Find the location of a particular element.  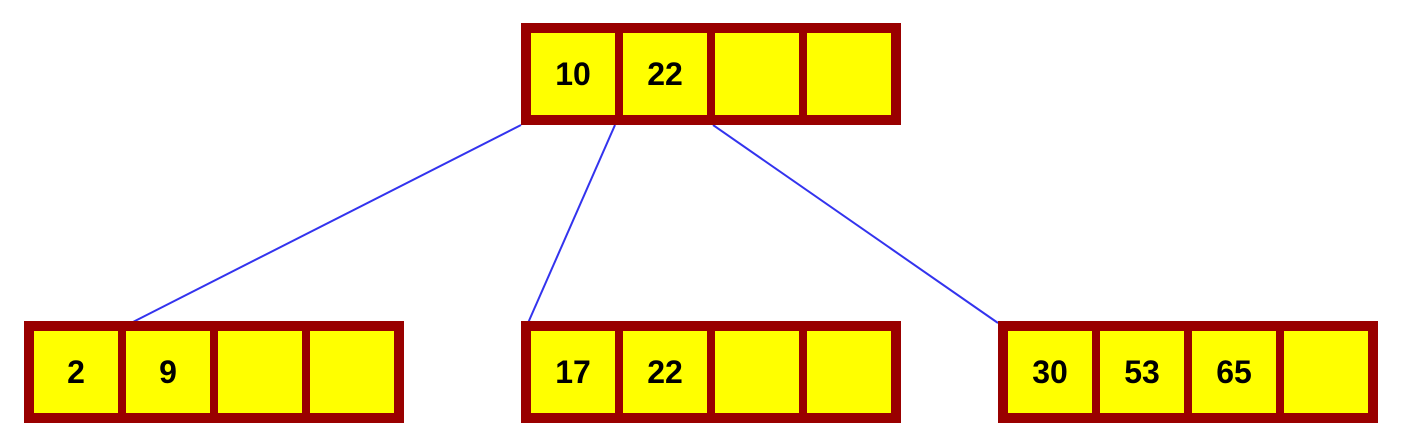

child-node-2: 30 53 65 is located at coordinates (1188, 372).